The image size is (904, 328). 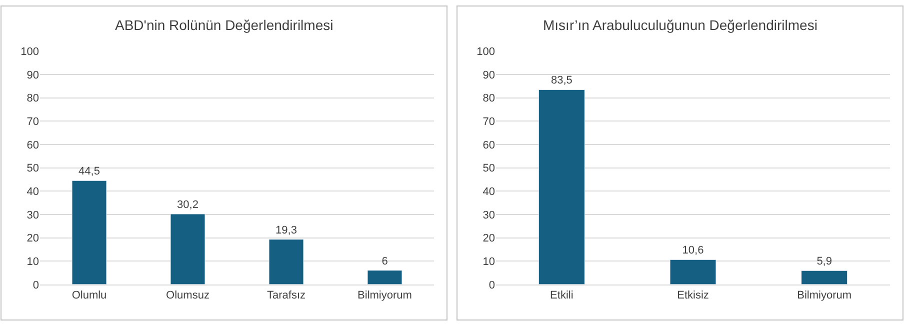 What do you see at coordinates (286, 230) in the screenshot?
I see `data-label: 19,3` at bounding box center [286, 230].